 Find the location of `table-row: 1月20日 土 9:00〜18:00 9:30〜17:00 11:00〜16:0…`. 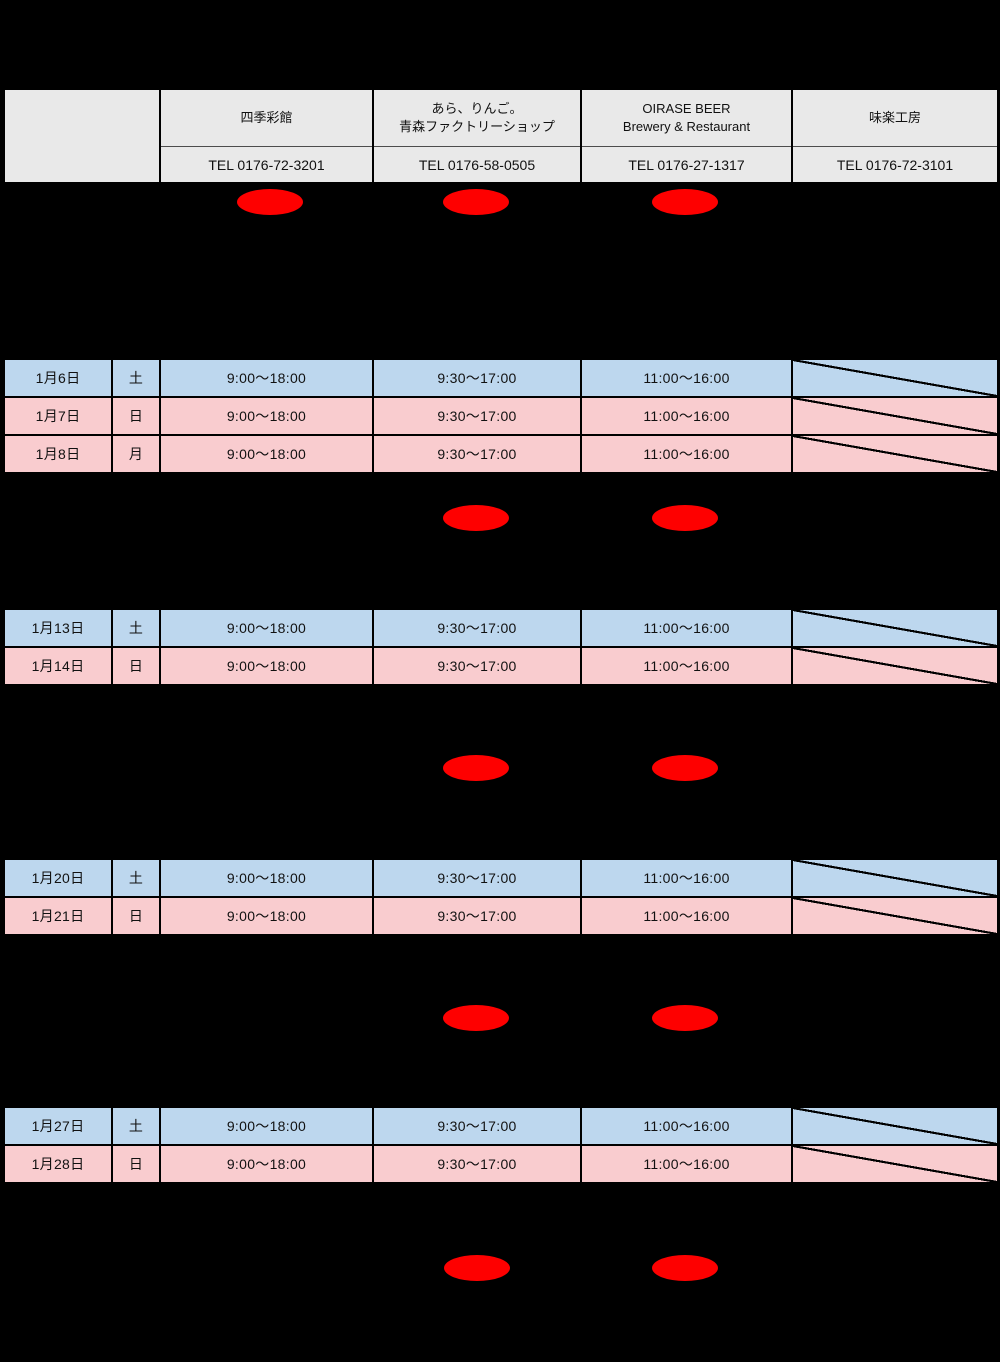

table-row: 1月20日 土 9:00〜18:00 9:30〜17:00 11:00〜16:0… is located at coordinates (501, 878).